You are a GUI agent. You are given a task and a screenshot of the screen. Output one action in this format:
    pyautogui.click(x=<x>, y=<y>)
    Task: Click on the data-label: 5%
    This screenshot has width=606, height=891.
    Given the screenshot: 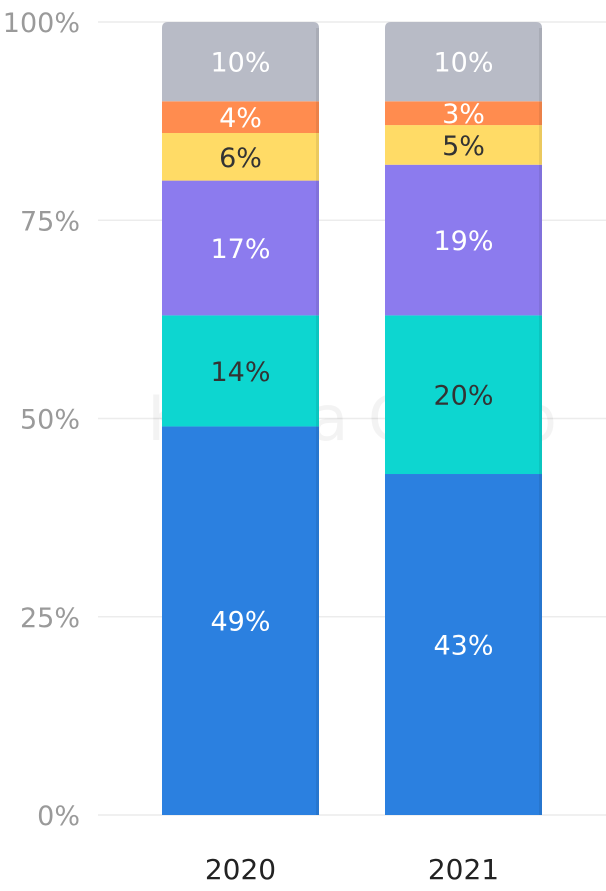 What is the action you would take?
    pyautogui.click(x=463, y=146)
    